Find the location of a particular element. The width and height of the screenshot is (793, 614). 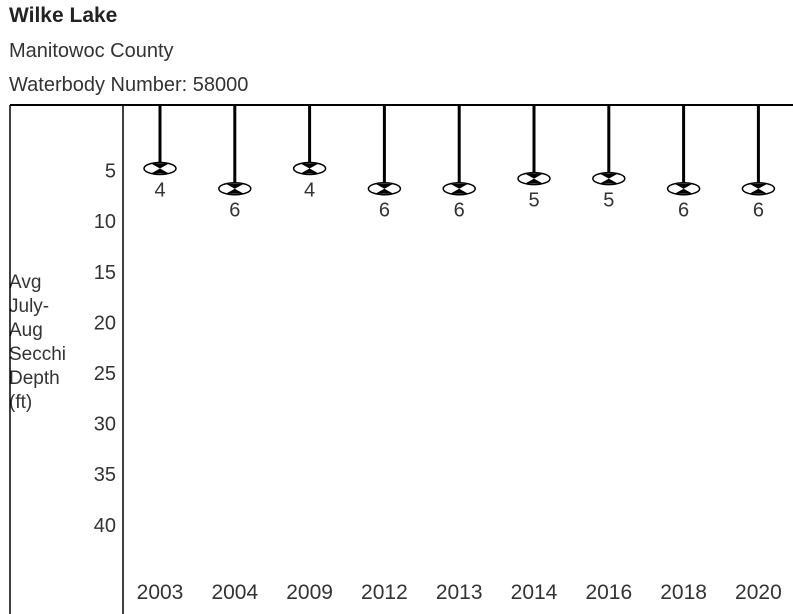

x-tick-label: 2012 is located at coordinates (384, 592).